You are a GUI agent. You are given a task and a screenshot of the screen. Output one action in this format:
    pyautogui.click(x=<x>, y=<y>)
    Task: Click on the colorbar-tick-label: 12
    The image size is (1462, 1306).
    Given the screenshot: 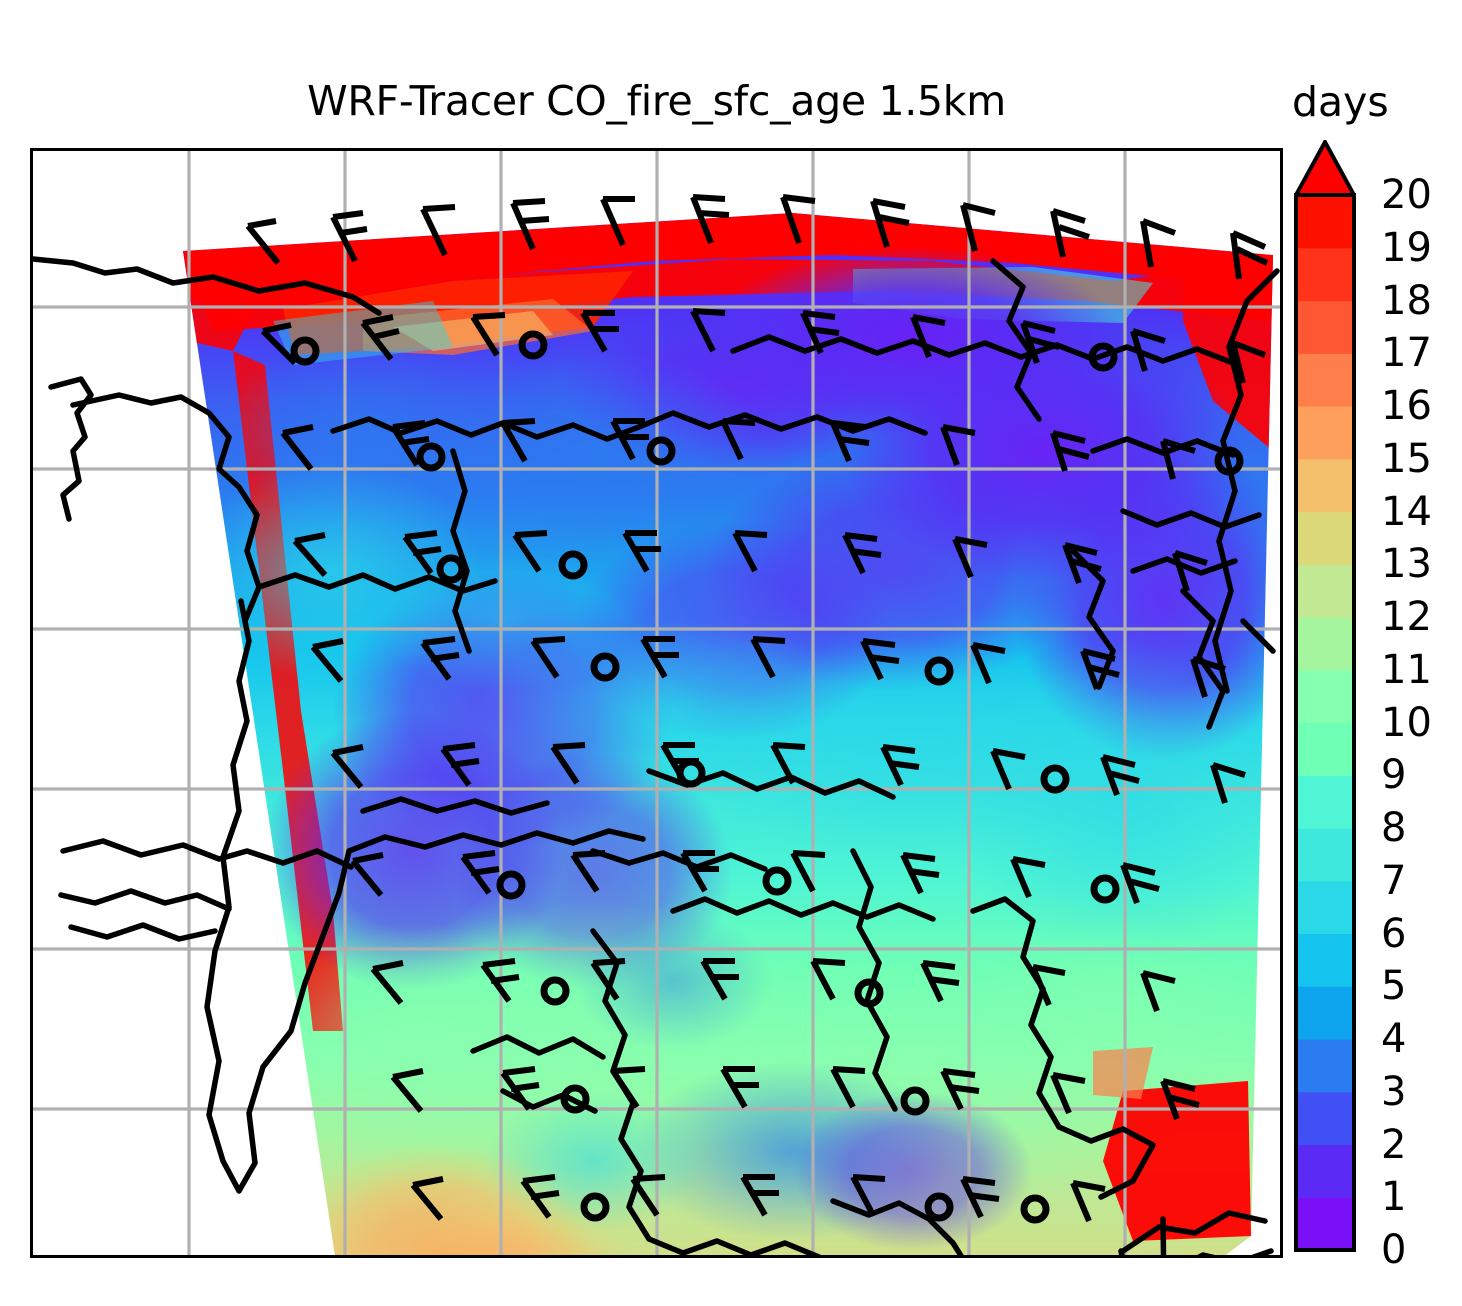 What is the action you would take?
    pyautogui.click(x=1406, y=617)
    